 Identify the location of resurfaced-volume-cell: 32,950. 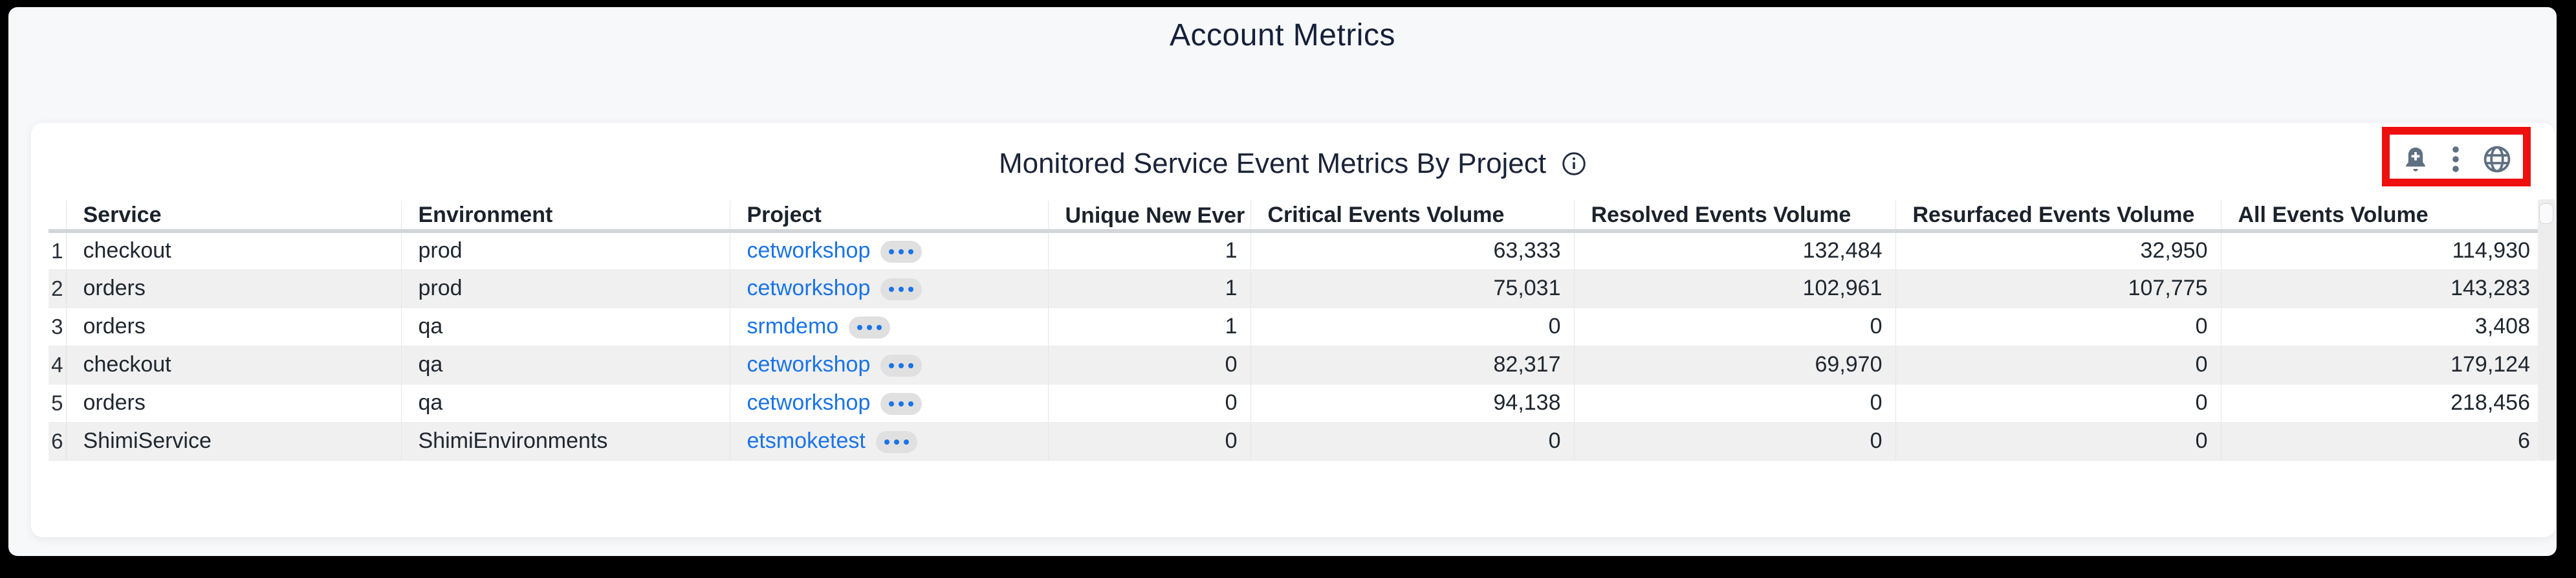
(2058, 250).